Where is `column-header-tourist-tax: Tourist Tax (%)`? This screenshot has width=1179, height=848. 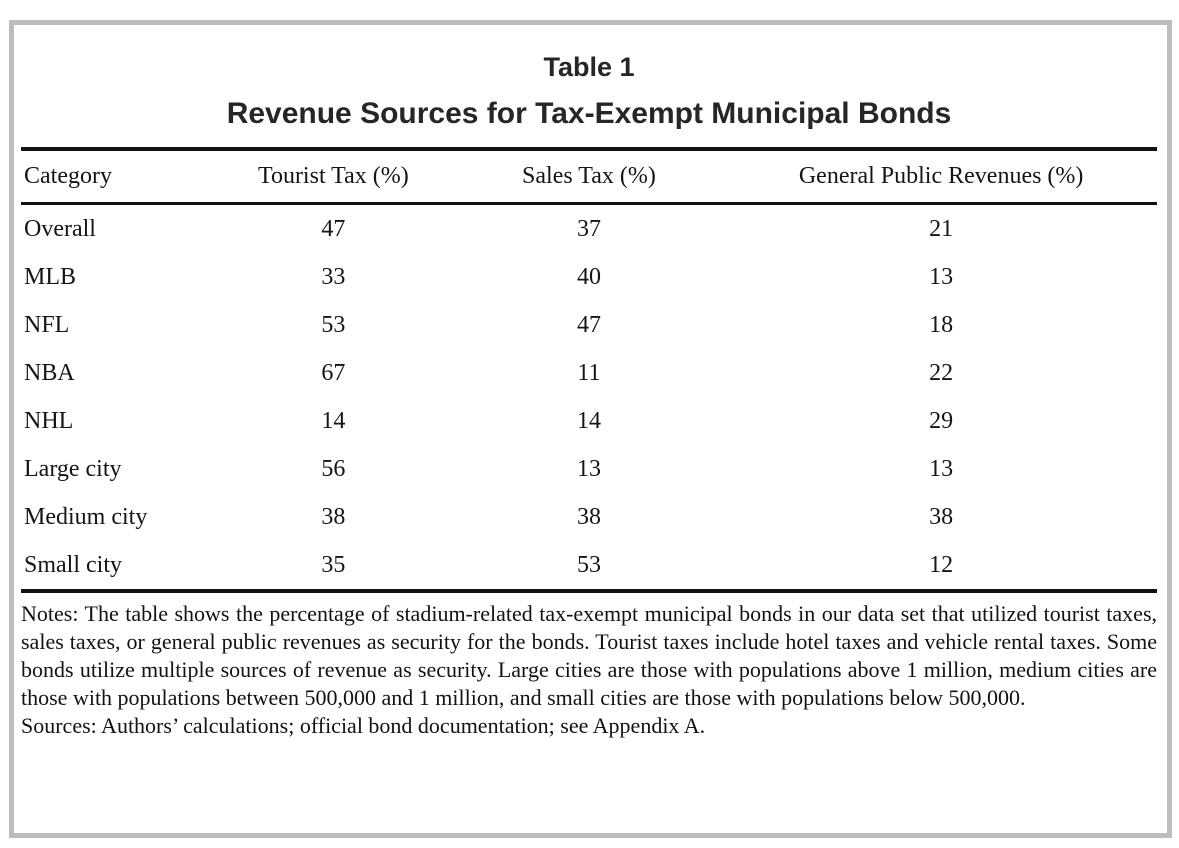 column-header-tourist-tax: Tourist Tax (%) is located at coordinates (333, 177).